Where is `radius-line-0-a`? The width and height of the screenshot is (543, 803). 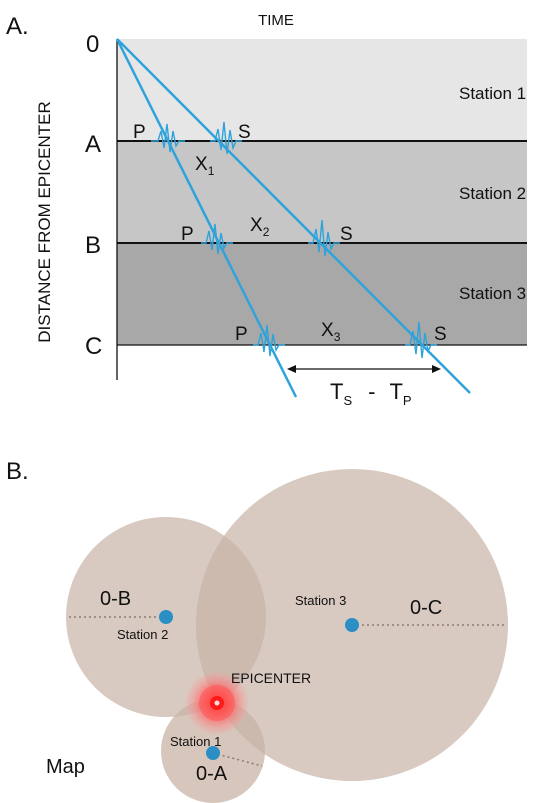
radius-line-0-a is located at coordinates (237, 759).